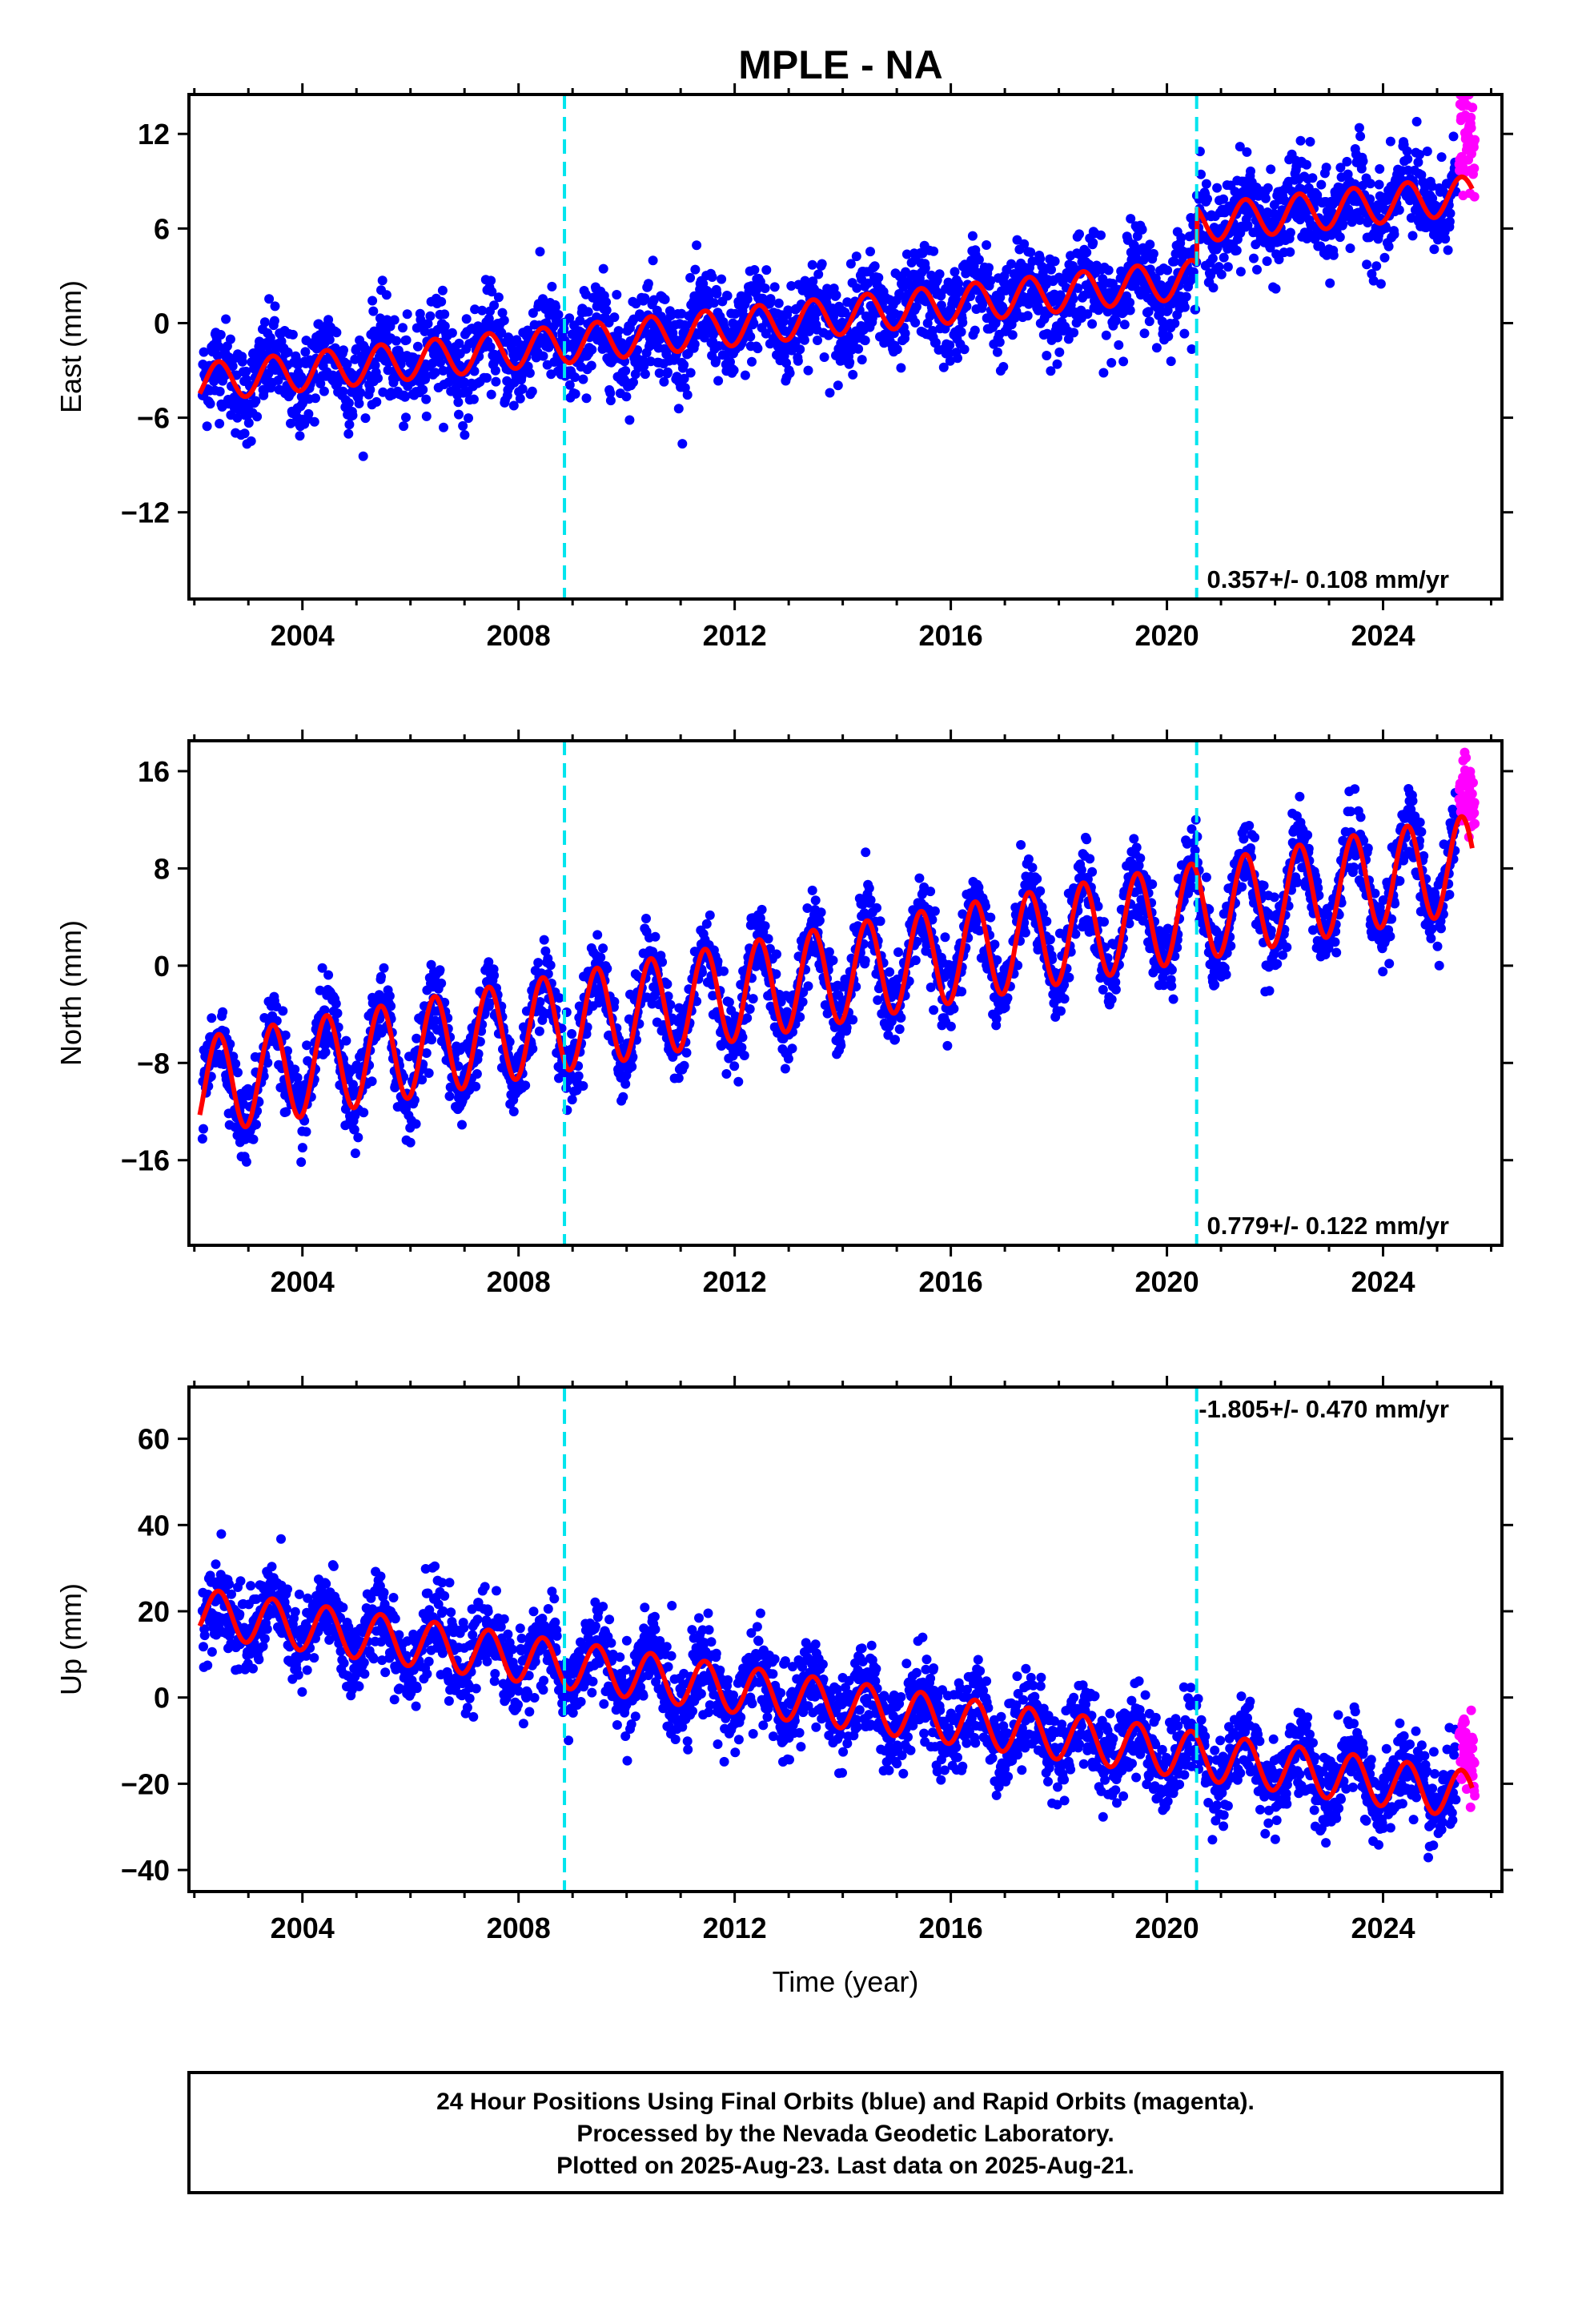  I want to click on east-y-tick-label: 12, so click(154, 134).